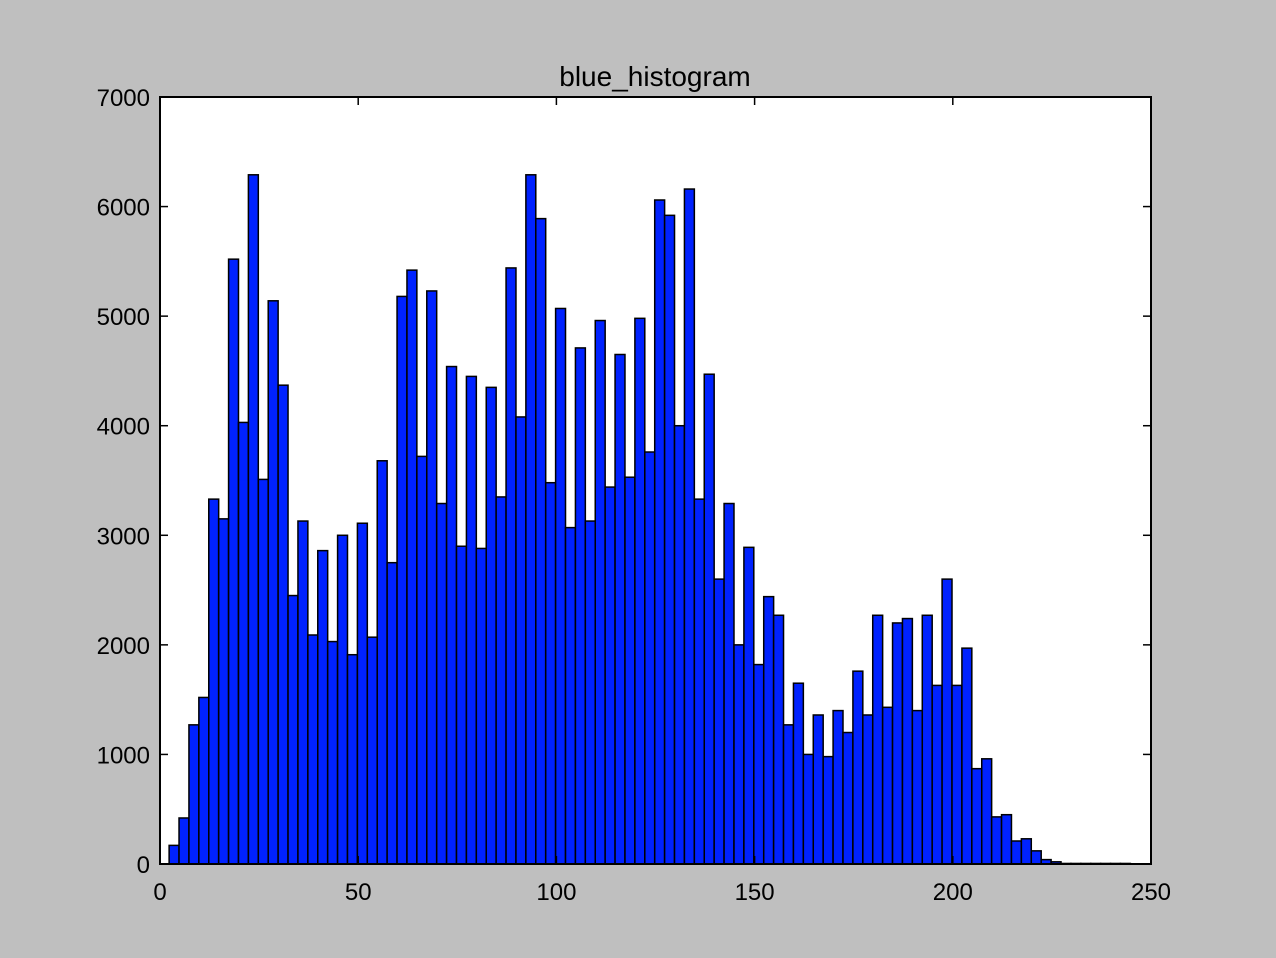 This screenshot has height=958, width=1276. Describe the element at coordinates (123, 646) in the screenshot. I see `y-tick-label: 2000` at that location.